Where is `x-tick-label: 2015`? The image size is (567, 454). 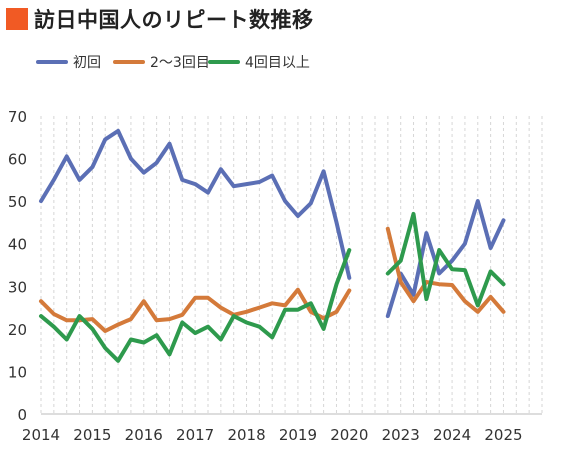
x-tick-label: 2015 is located at coordinates (92, 435).